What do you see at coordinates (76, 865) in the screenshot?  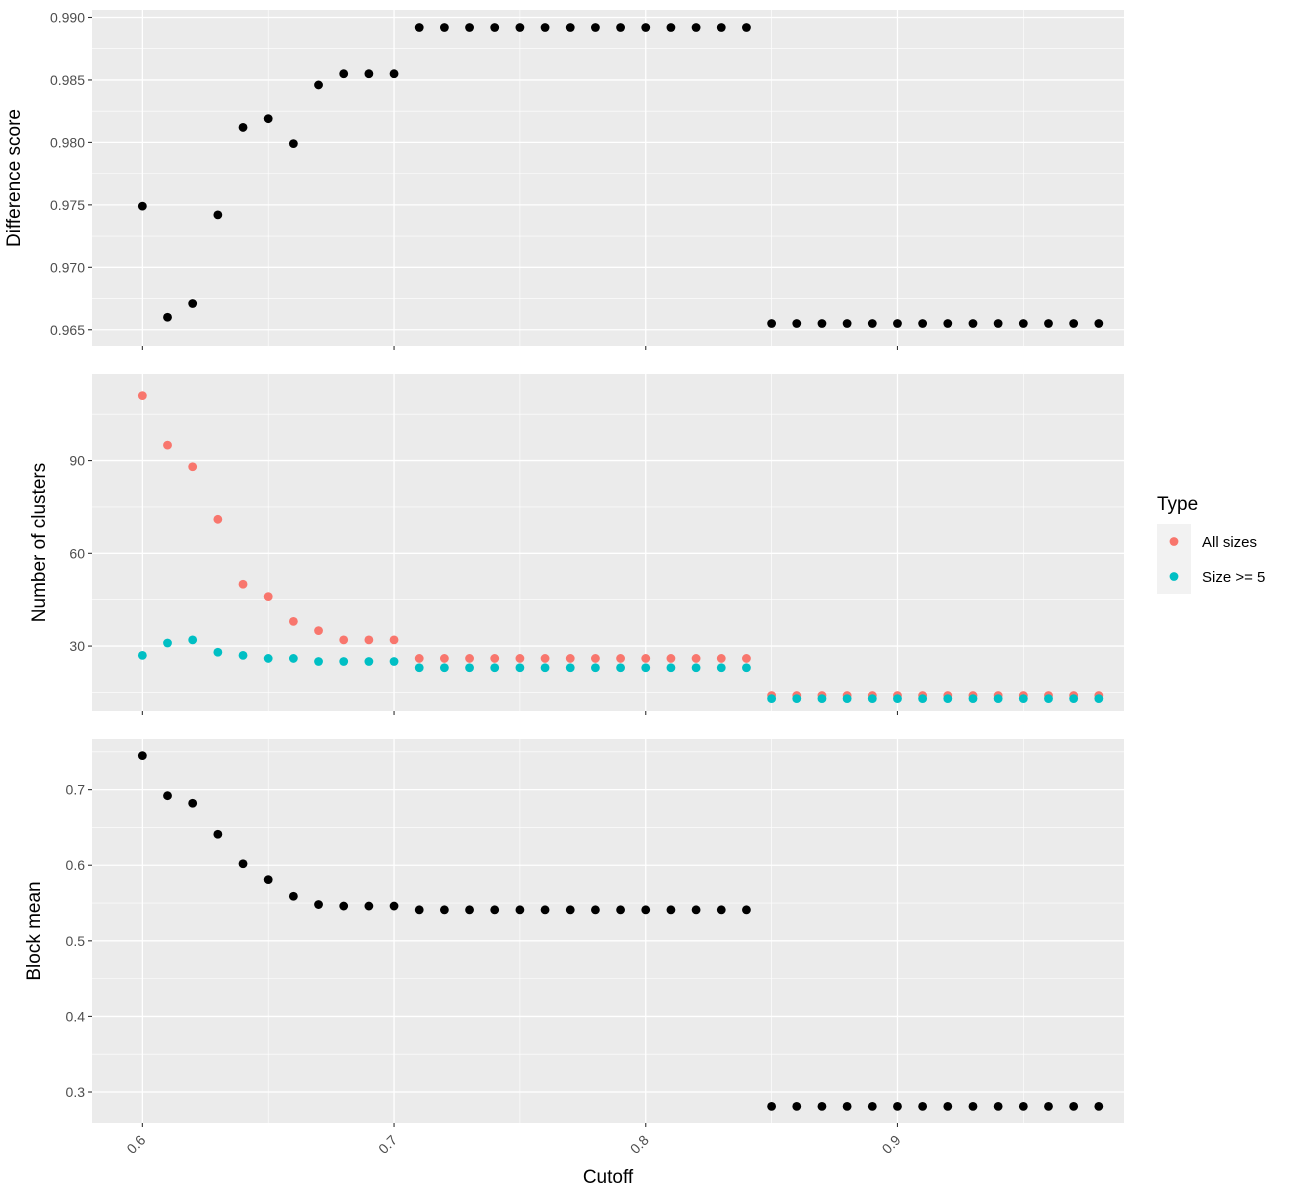 I see `y-tick-label: 0.6` at bounding box center [76, 865].